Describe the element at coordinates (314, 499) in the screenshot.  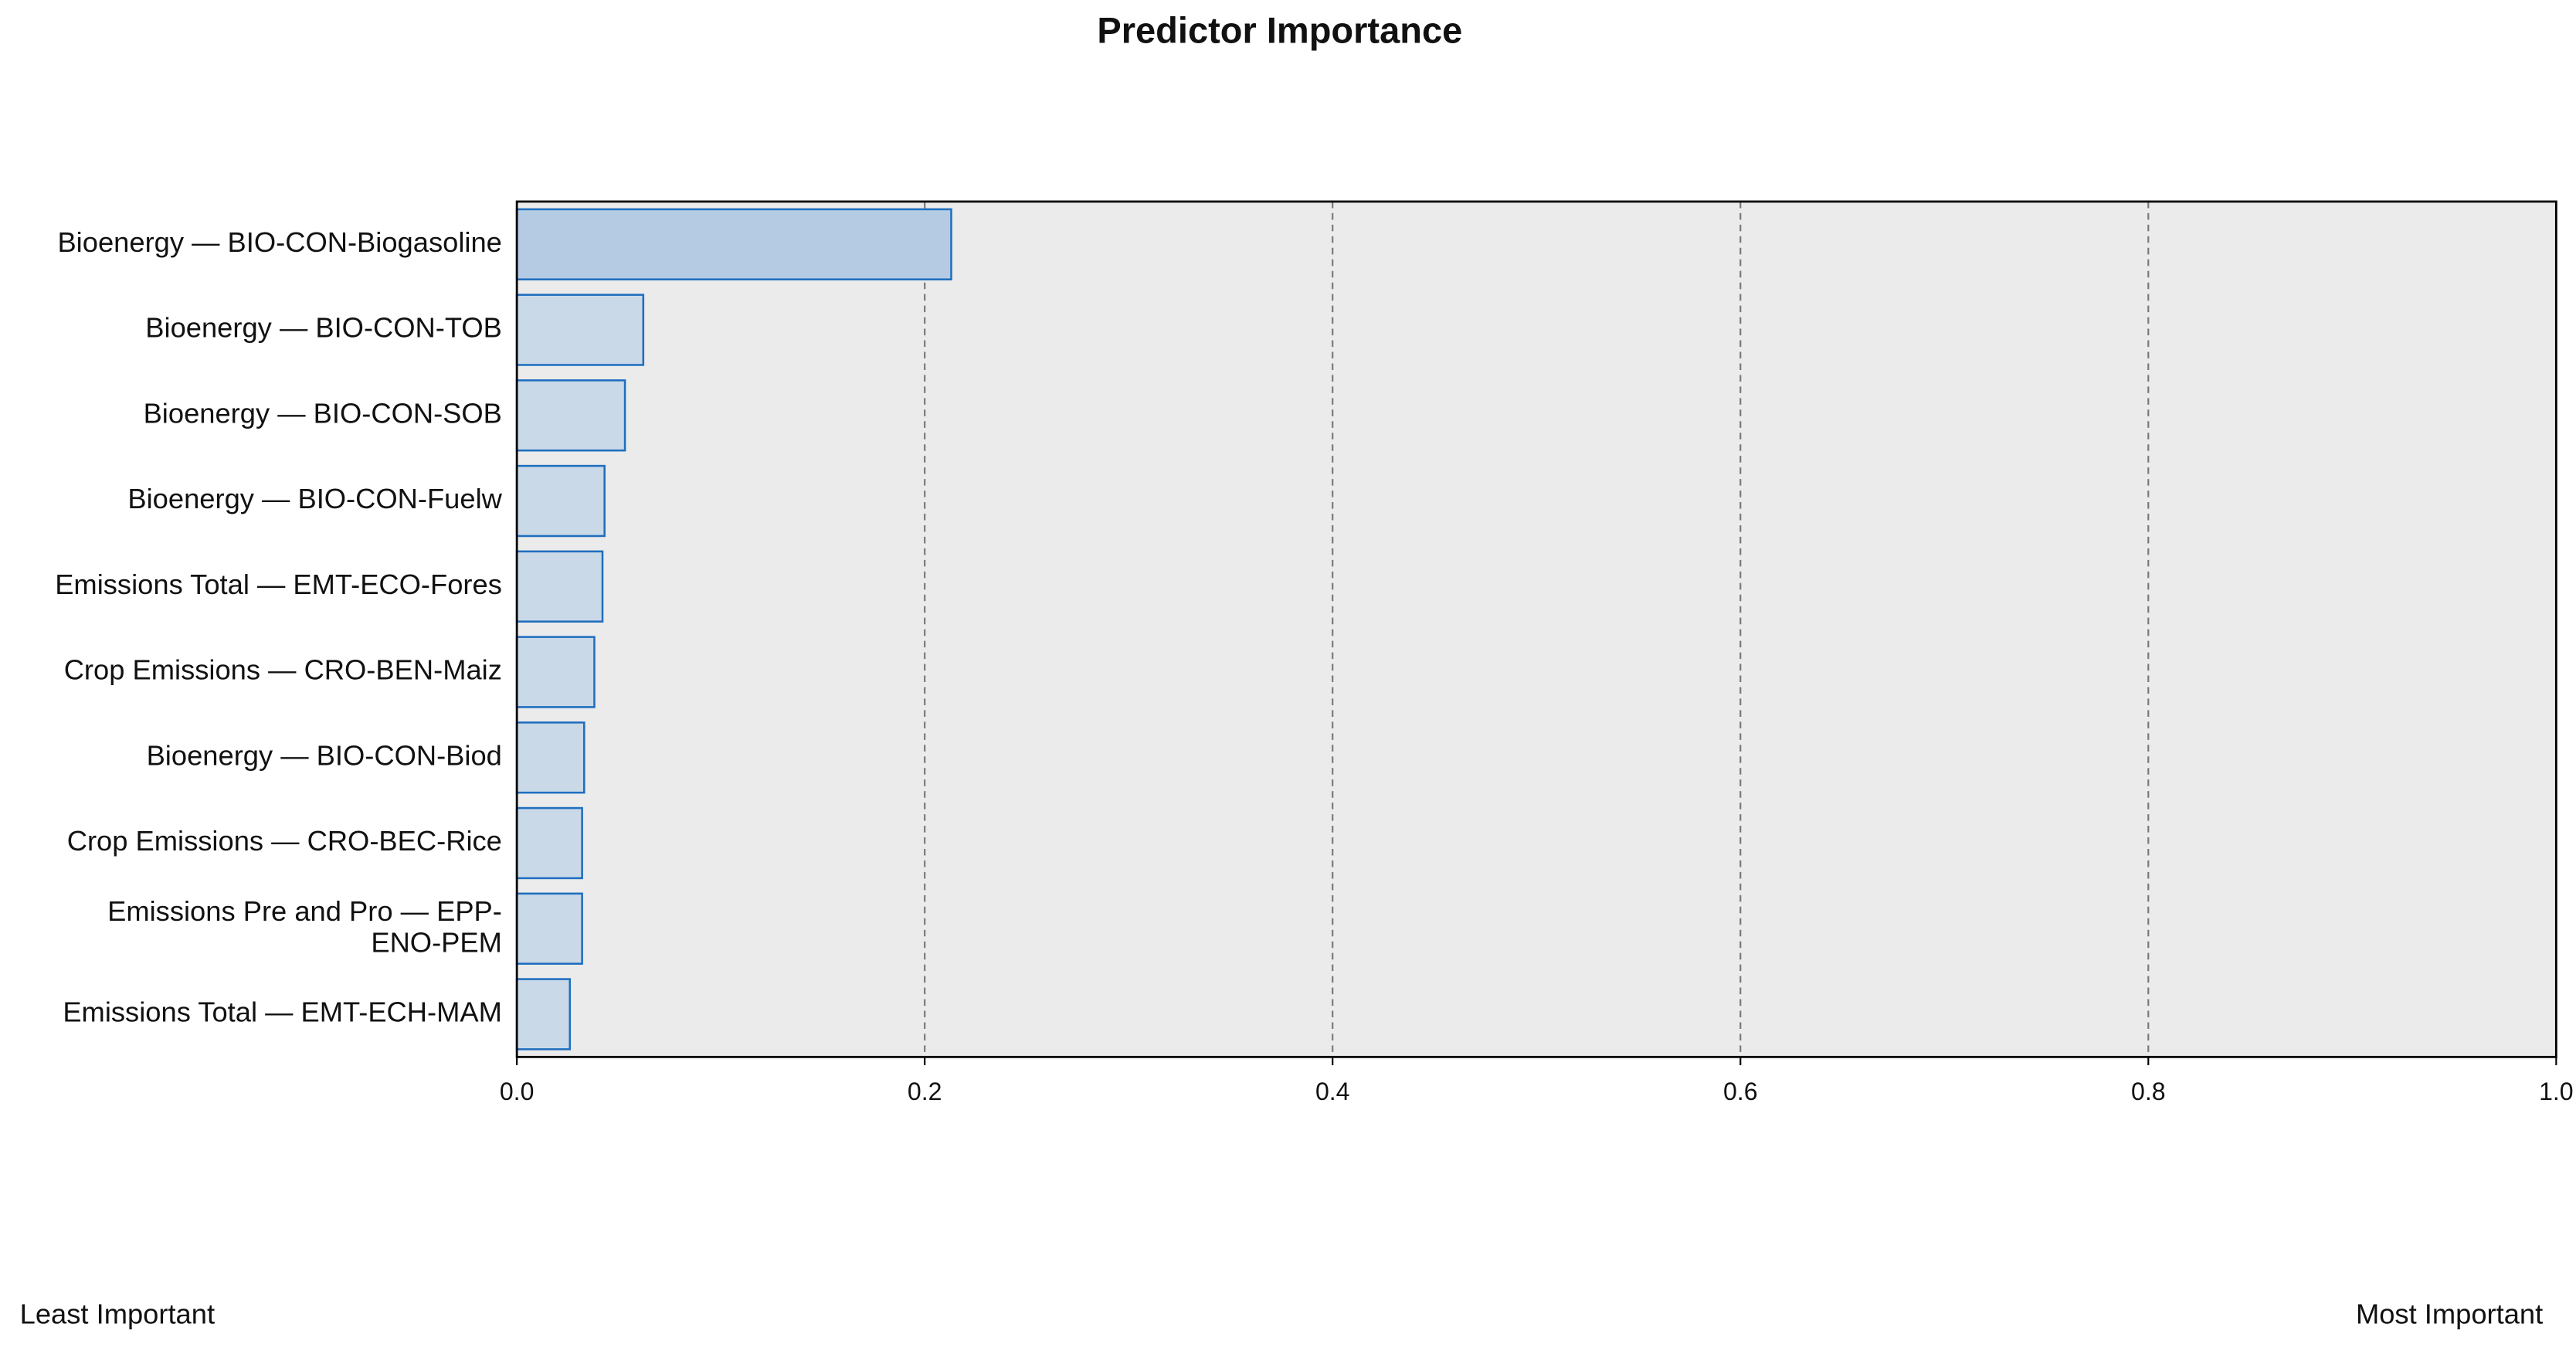
I see `y-tick-label: Bioenergy — BIO-CON-Fuelw` at that location.